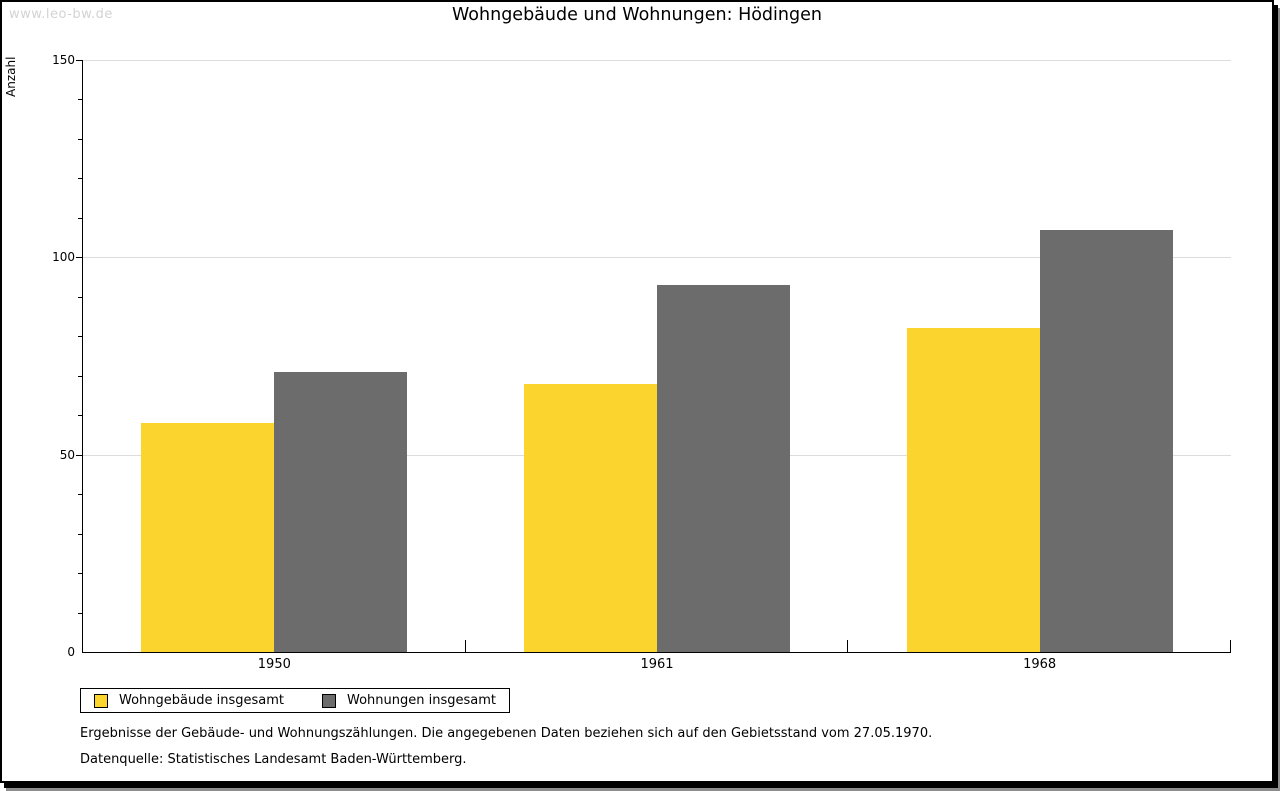 This screenshot has width=1280, height=791. What do you see at coordinates (274, 664) in the screenshot?
I see `x-category-label: 1950` at bounding box center [274, 664].